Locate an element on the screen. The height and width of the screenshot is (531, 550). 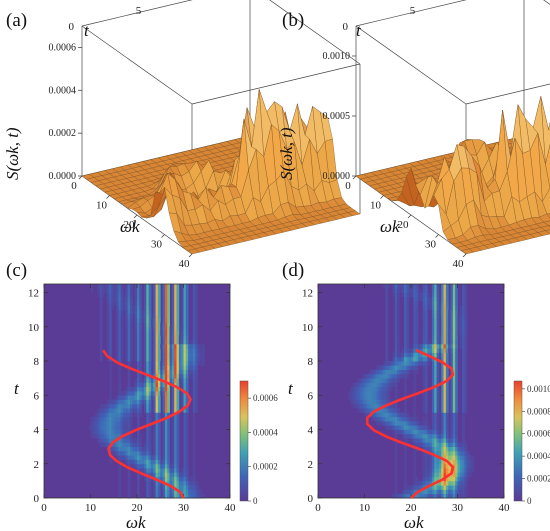
colorbar-tick-label: 0 is located at coordinates (255, 501).